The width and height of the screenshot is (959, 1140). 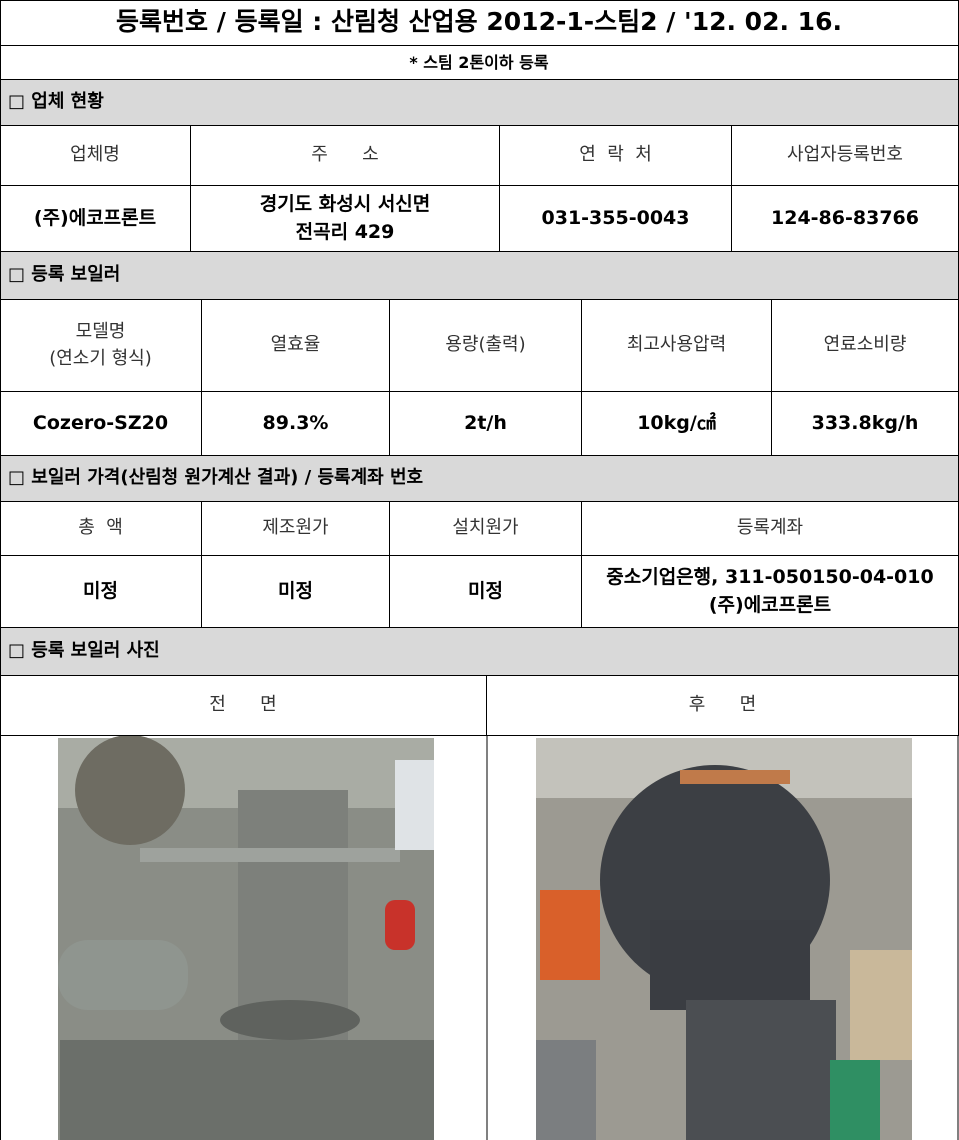 What do you see at coordinates (101, 424) in the screenshot?
I see `table-cell: Cozero-SZ20` at bounding box center [101, 424].